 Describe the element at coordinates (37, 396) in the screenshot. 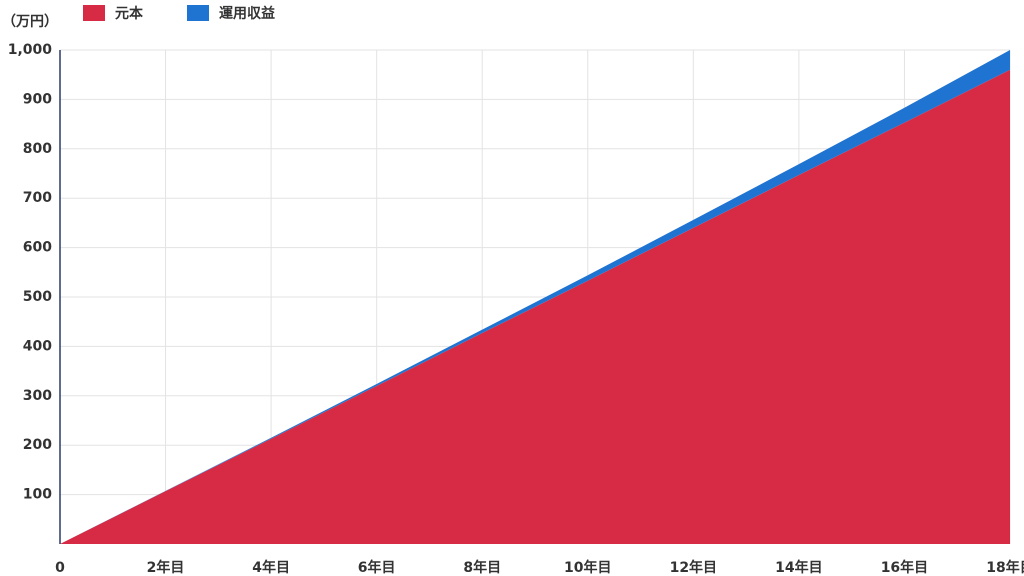

I see `y-tick-label: 300` at that location.